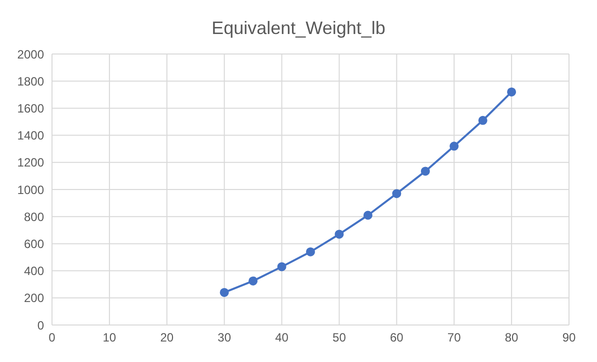  What do you see at coordinates (52, 337) in the screenshot?
I see `x-tick-label: 0` at bounding box center [52, 337].